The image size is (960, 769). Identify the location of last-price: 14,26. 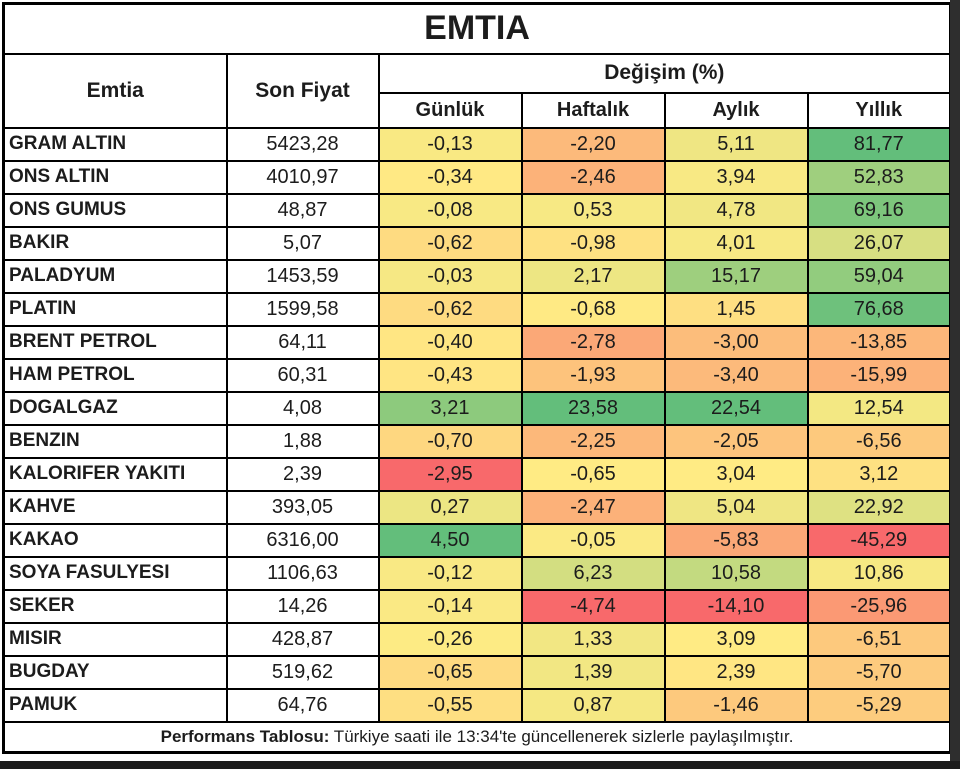
(302, 606).